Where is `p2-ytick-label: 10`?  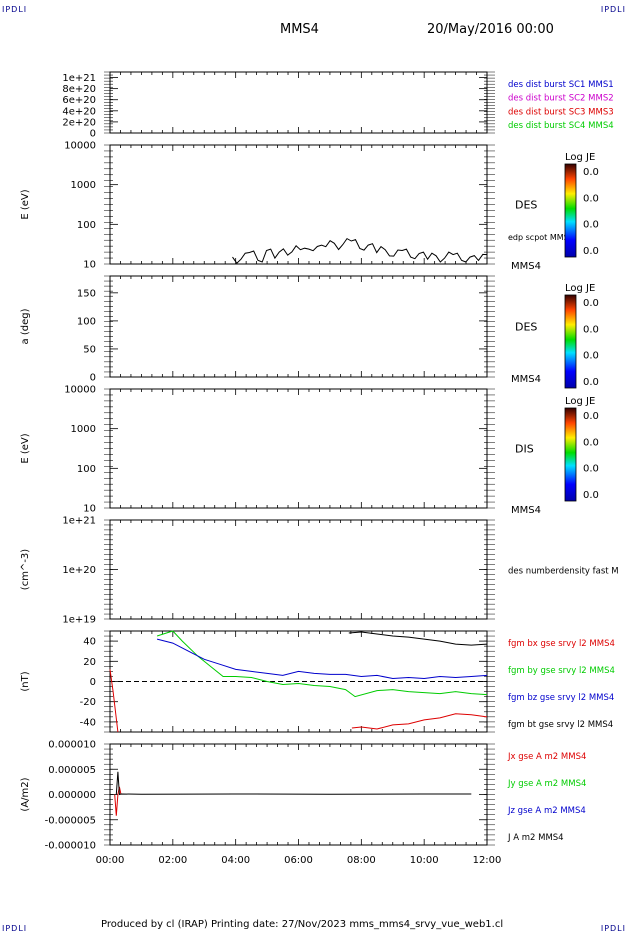
p2-ytick-label: 10 is located at coordinates (89, 265).